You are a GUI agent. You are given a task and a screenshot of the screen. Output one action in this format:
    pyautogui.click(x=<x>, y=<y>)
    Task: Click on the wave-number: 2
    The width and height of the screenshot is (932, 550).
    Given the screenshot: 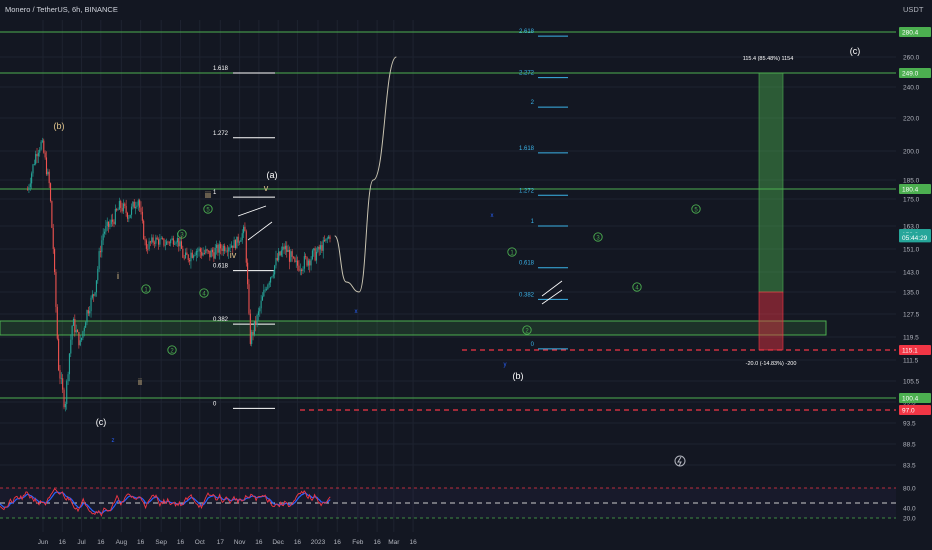 What is the action you would take?
    pyautogui.click(x=172, y=351)
    